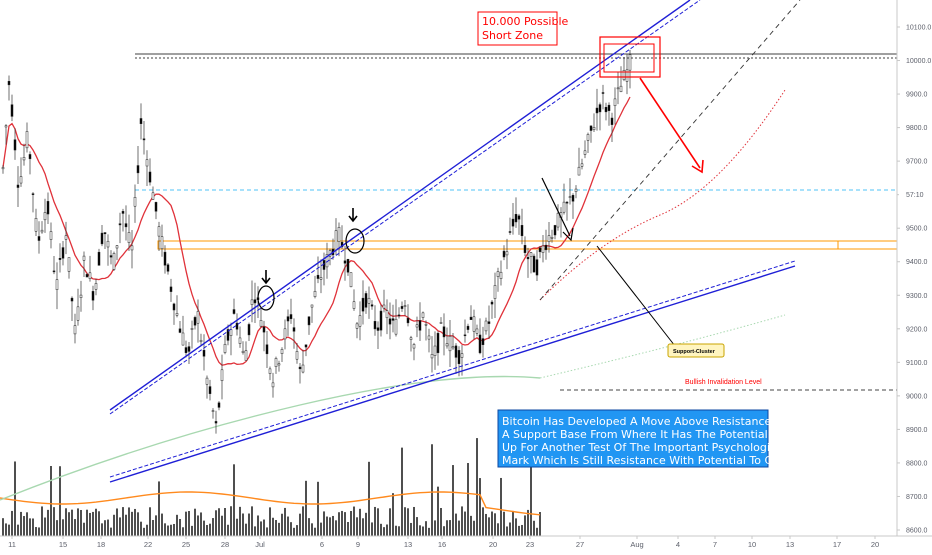 The height and width of the screenshot is (555, 932). I want to click on time-tick-label: 28, so click(225, 544).